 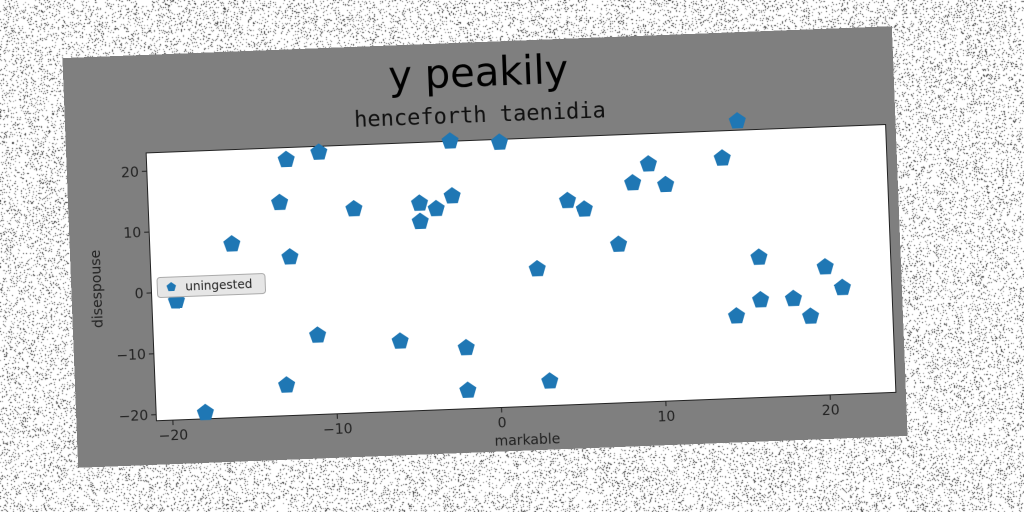 What do you see at coordinates (132, 233) in the screenshot?
I see `y-tick-label: 10` at bounding box center [132, 233].